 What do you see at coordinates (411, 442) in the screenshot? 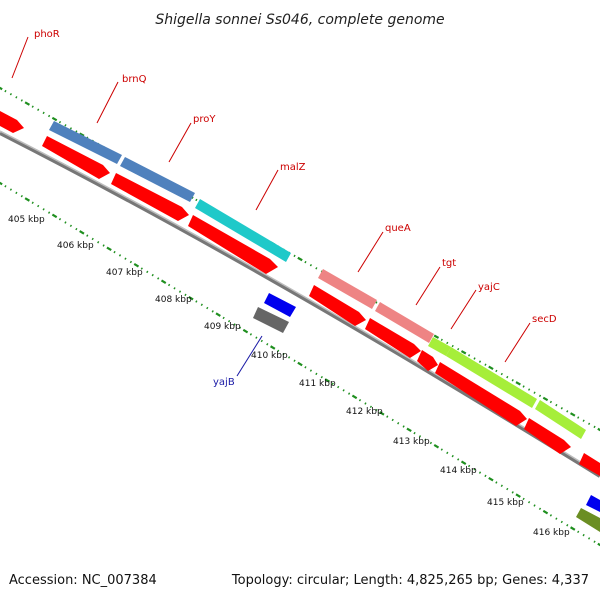
I see `kbp-label: 413 kbp` at bounding box center [411, 442].